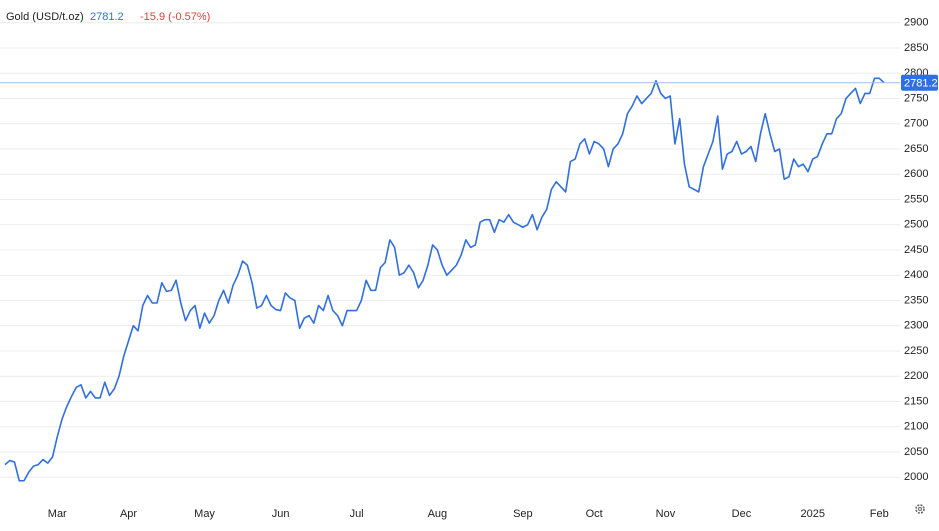 This screenshot has height=531, width=939. What do you see at coordinates (916, 376) in the screenshot?
I see `y-tick-label: 2200` at bounding box center [916, 376].